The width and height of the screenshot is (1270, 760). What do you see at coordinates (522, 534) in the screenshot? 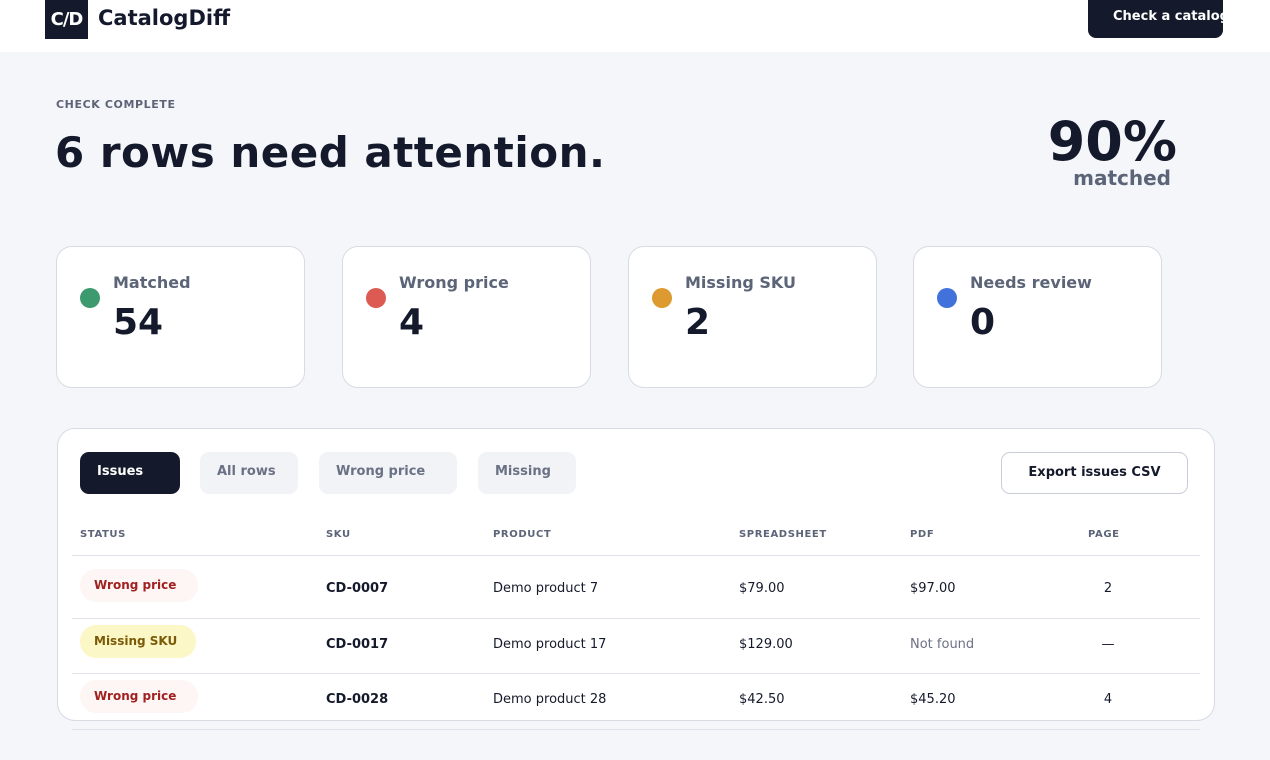
I see `column-header-product: PRODUCT` at bounding box center [522, 534].